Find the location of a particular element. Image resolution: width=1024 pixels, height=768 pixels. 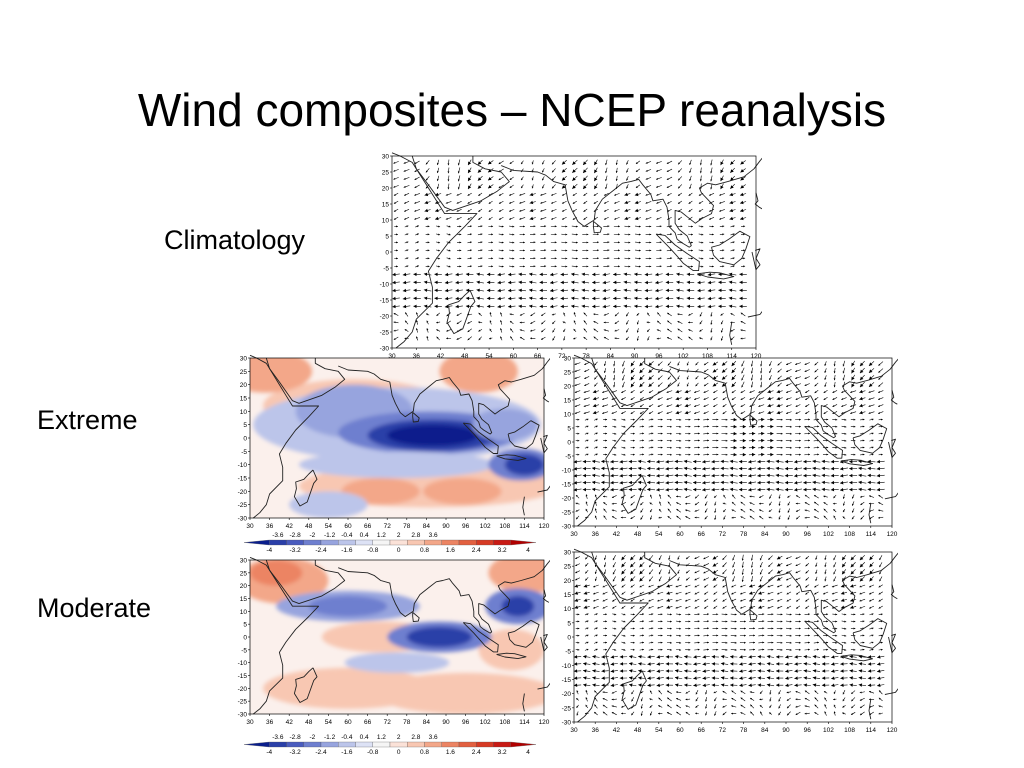

colorbar-top-label: -0.4 is located at coordinates (347, 737).